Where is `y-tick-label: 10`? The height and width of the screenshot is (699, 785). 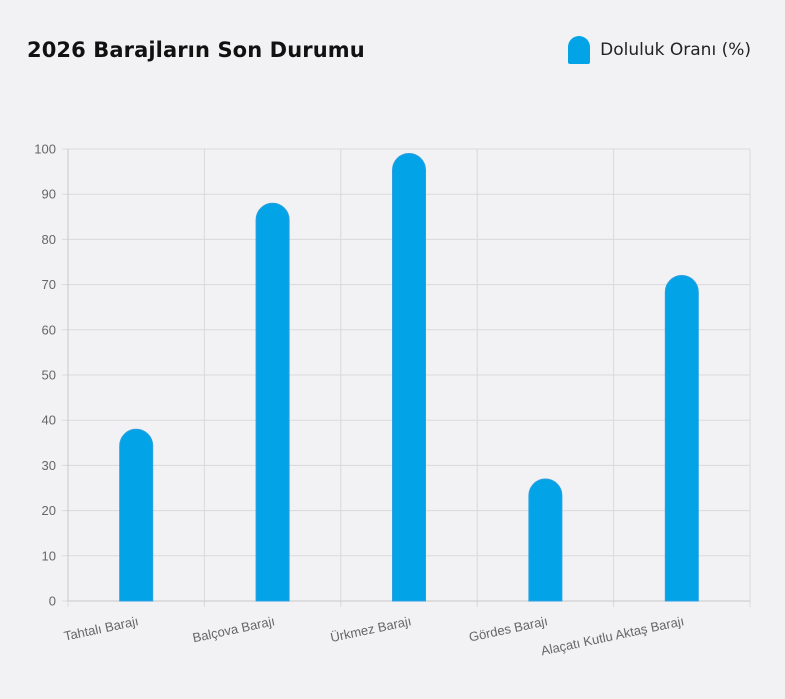
y-tick-label: 10 is located at coordinates (49, 555).